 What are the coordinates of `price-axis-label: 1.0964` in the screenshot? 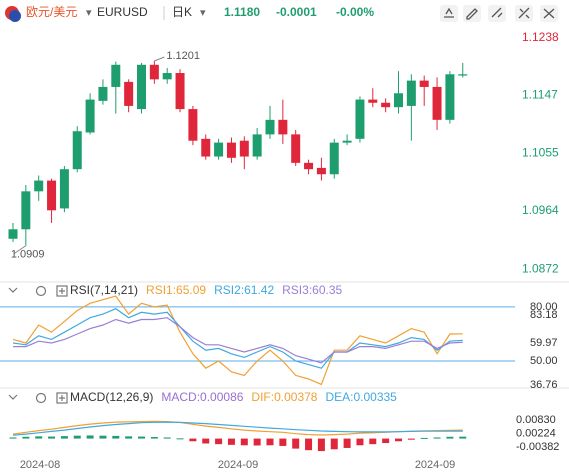 It's located at (540, 210).